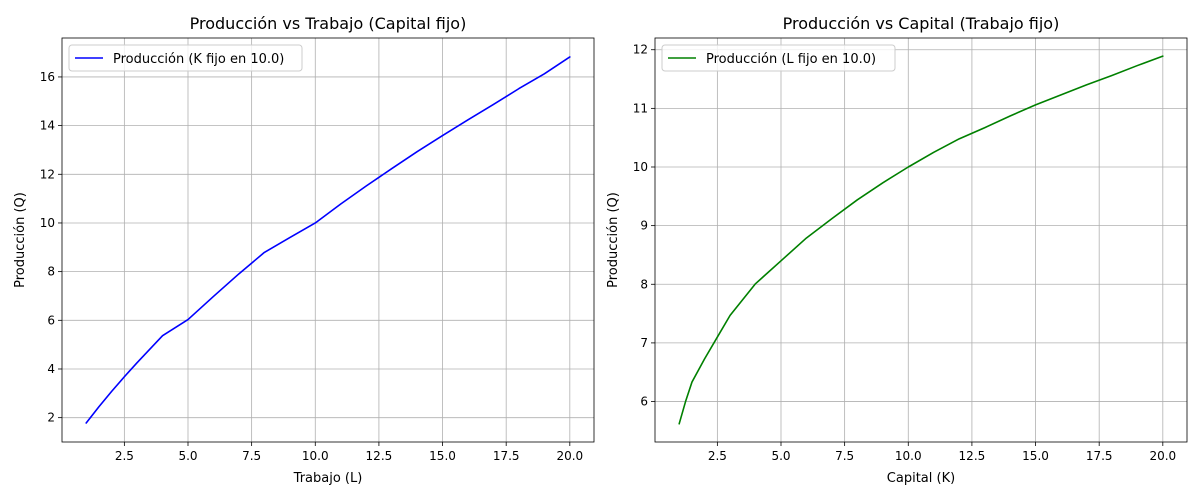  I want to click on chart-1-x-tick-label-1: 2.5, so click(124, 456).